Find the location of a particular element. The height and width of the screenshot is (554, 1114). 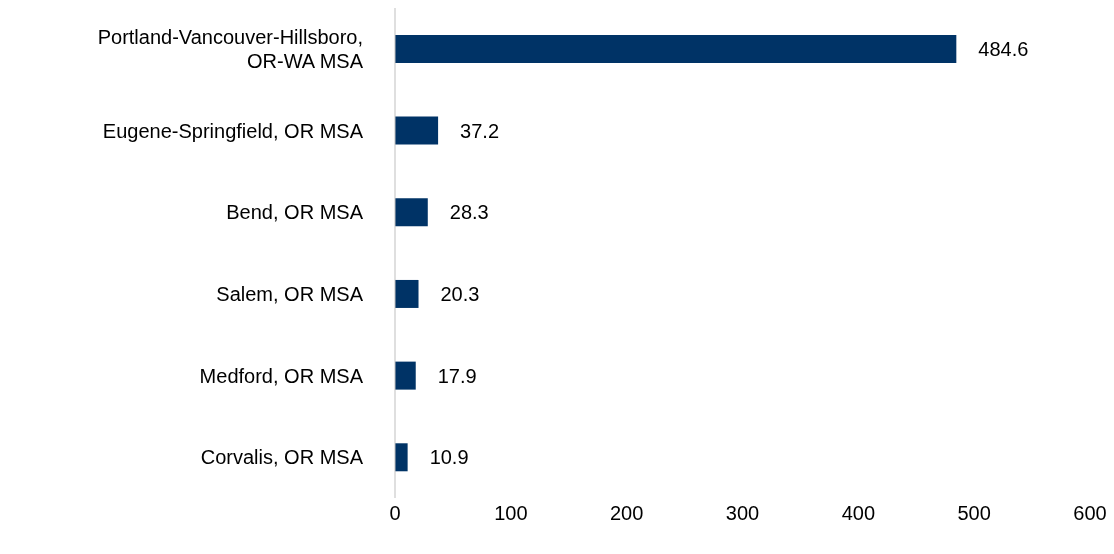

x-tick-label: 0 is located at coordinates (395, 513).